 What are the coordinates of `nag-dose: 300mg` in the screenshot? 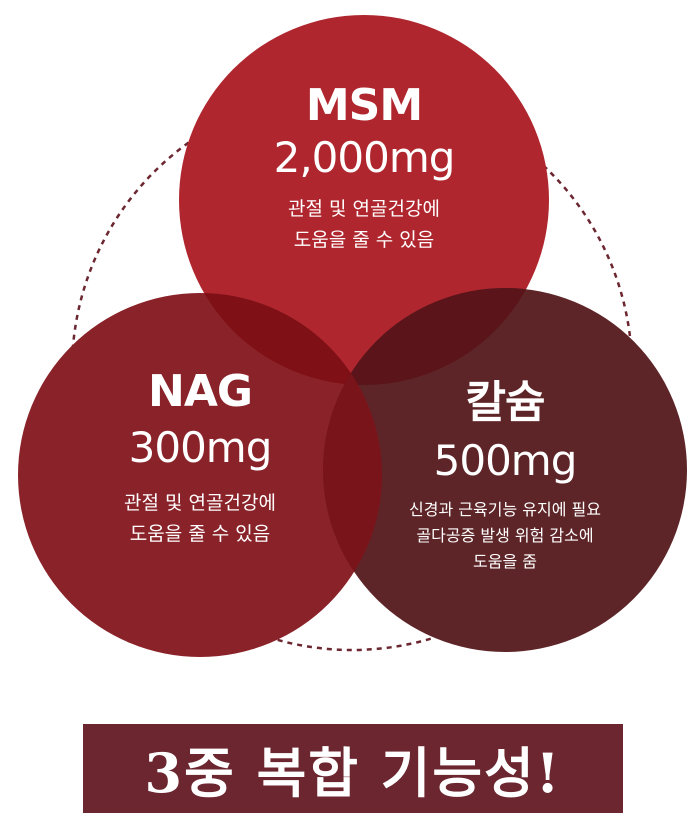 It's located at (200, 447).